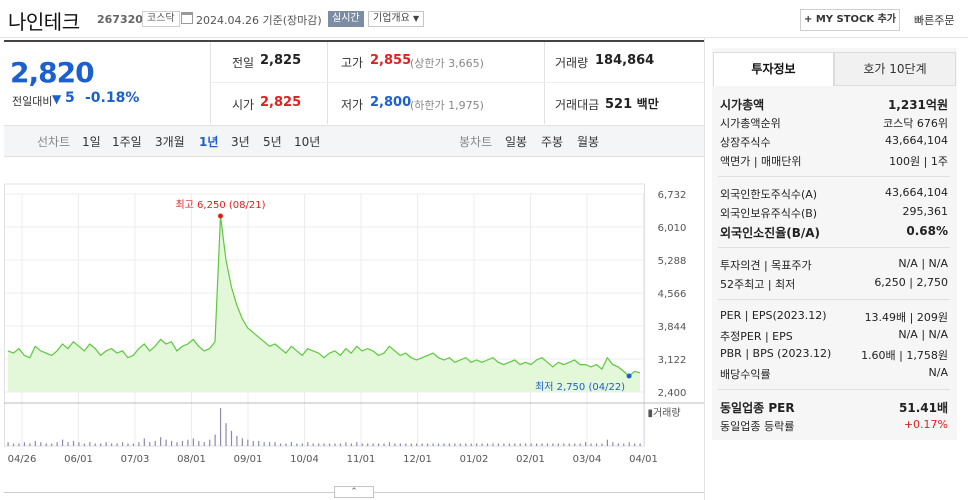  What do you see at coordinates (904, 355) in the screenshot?
I see `info-value: 1.60배 | 1,758원` at bounding box center [904, 355].